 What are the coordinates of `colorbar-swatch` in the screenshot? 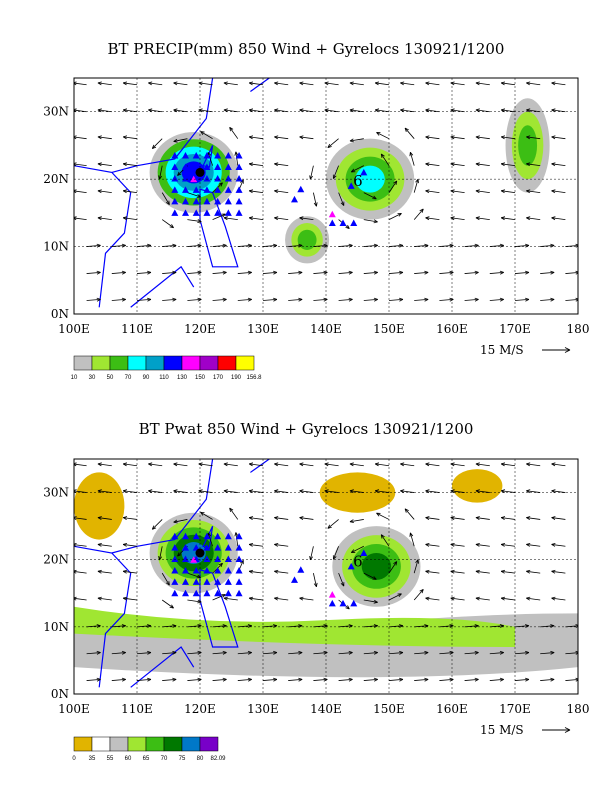 It's located at (173, 363).